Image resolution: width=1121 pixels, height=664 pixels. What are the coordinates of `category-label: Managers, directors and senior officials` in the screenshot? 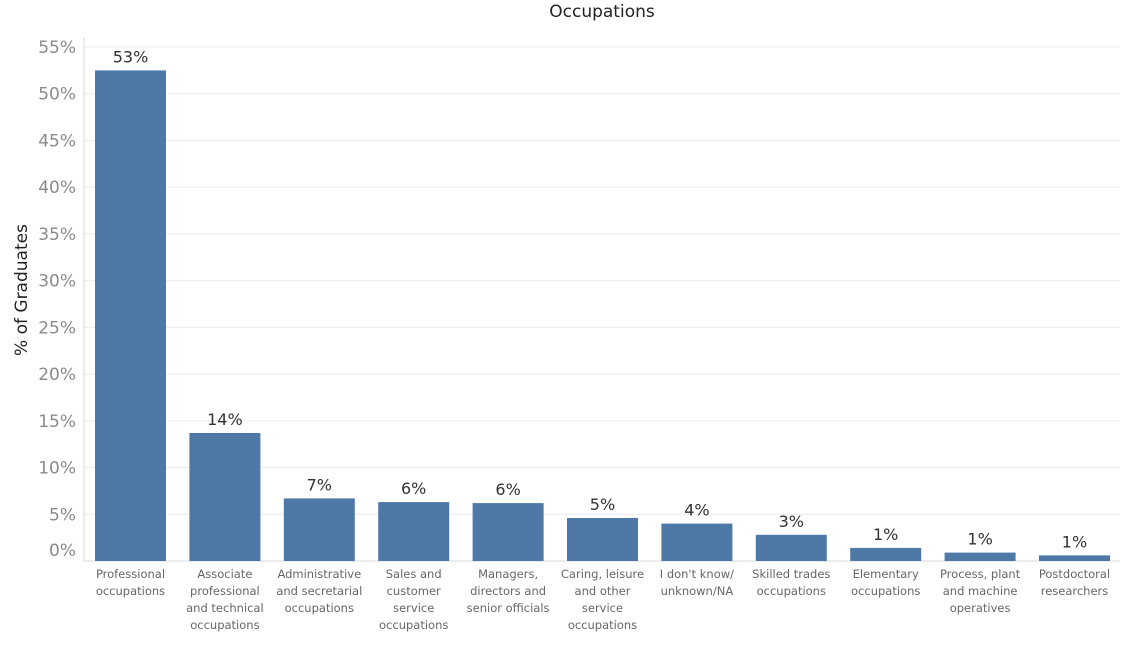 It's located at (508, 591).